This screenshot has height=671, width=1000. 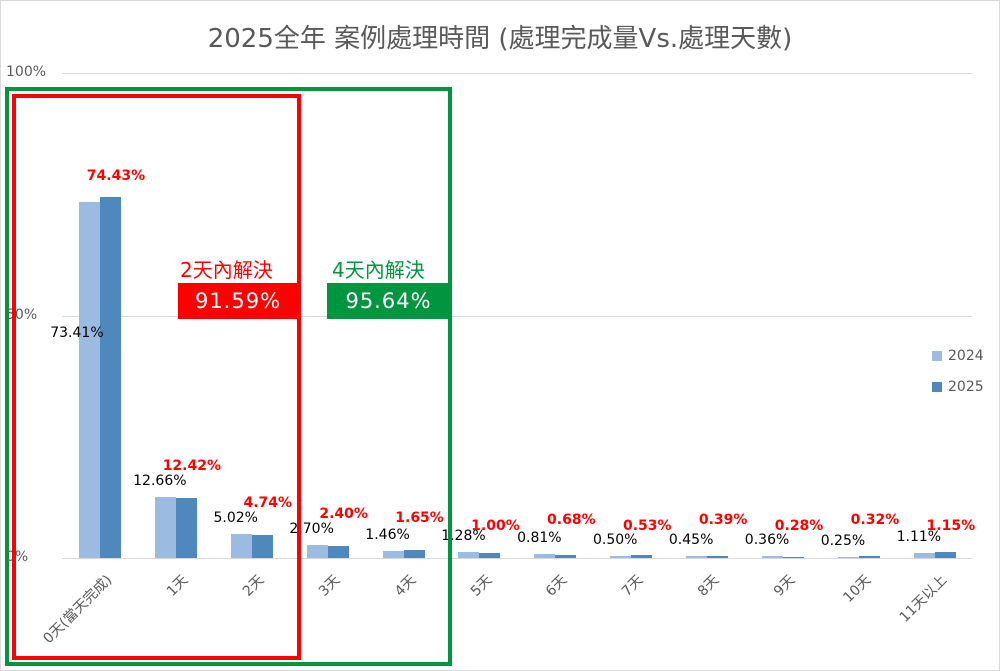 I want to click on data-label-2025: 0.39%, so click(x=723, y=520).